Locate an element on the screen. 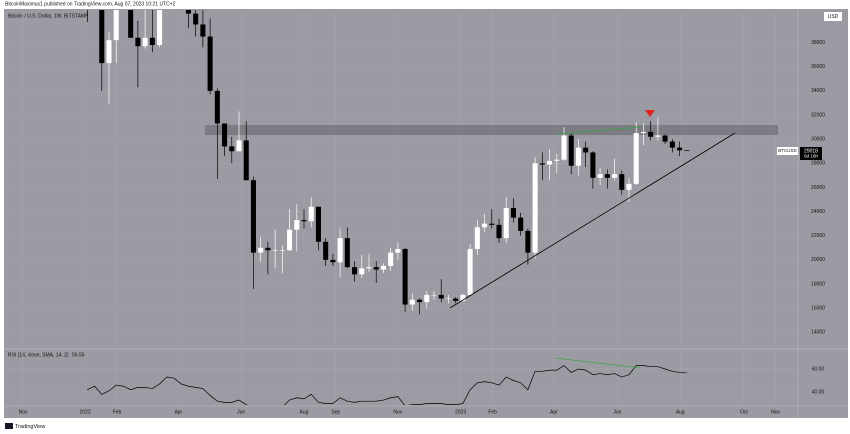  resistance-zone is located at coordinates (491, 130).